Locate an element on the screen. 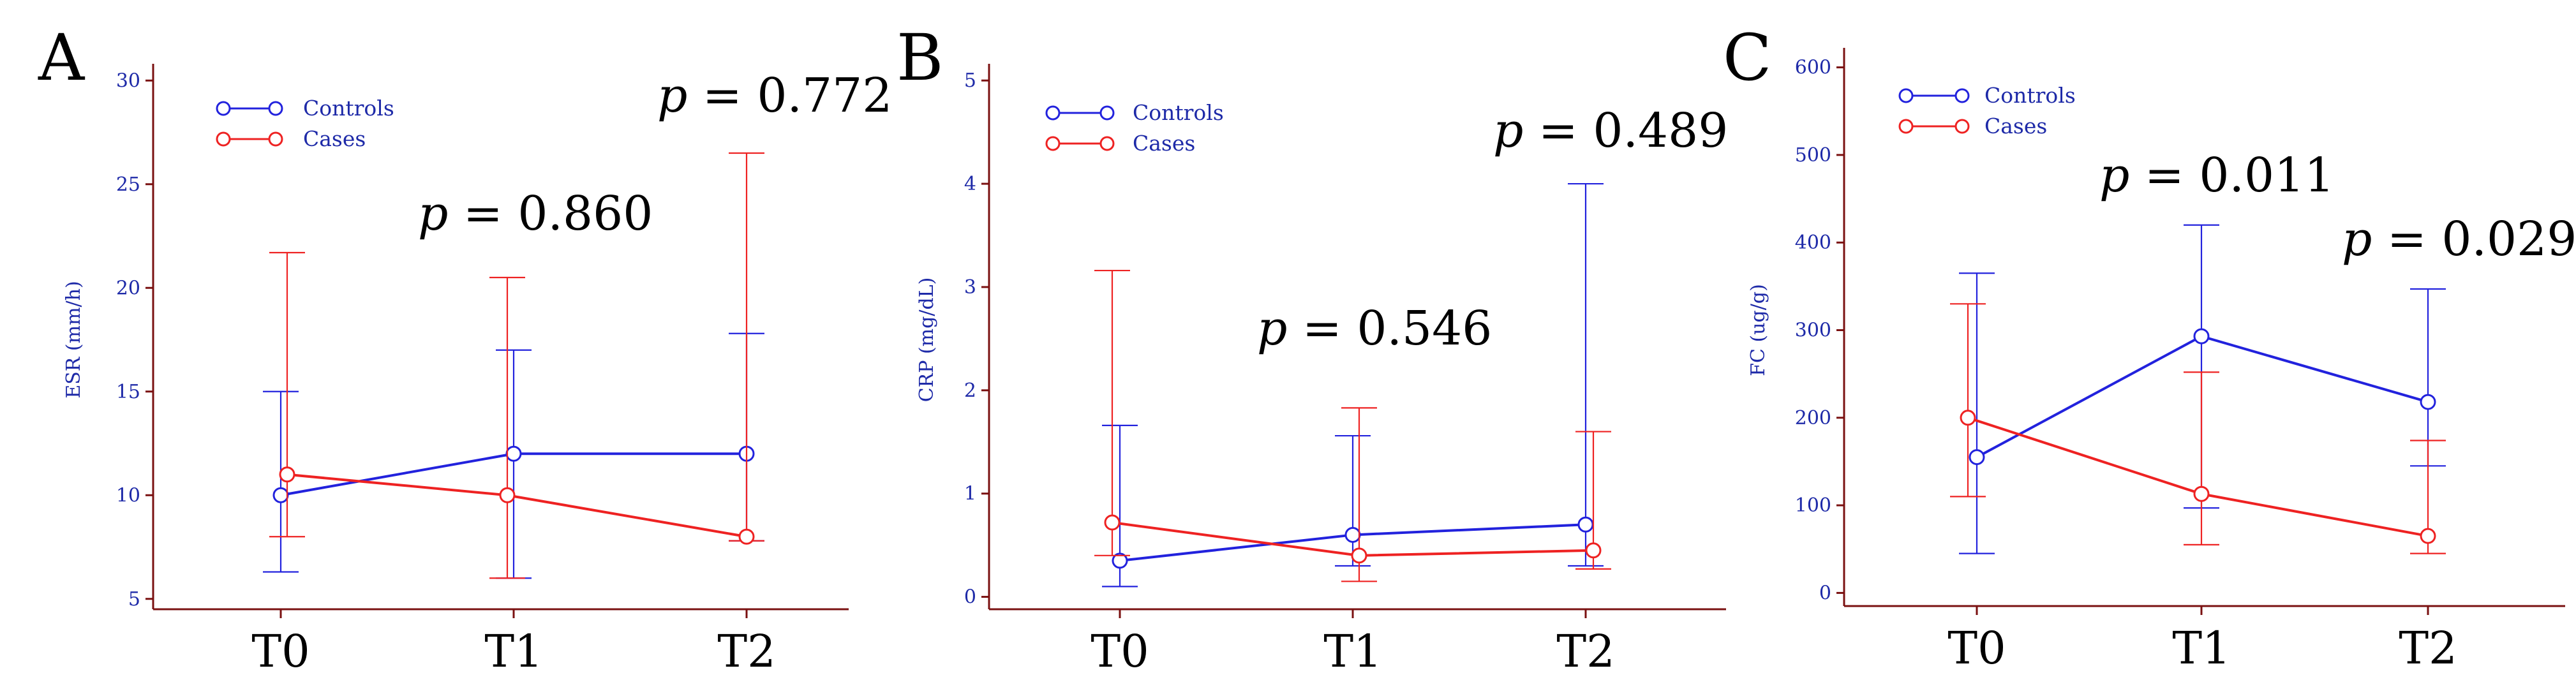  p-value: = 0.546 is located at coordinates (1389, 328).